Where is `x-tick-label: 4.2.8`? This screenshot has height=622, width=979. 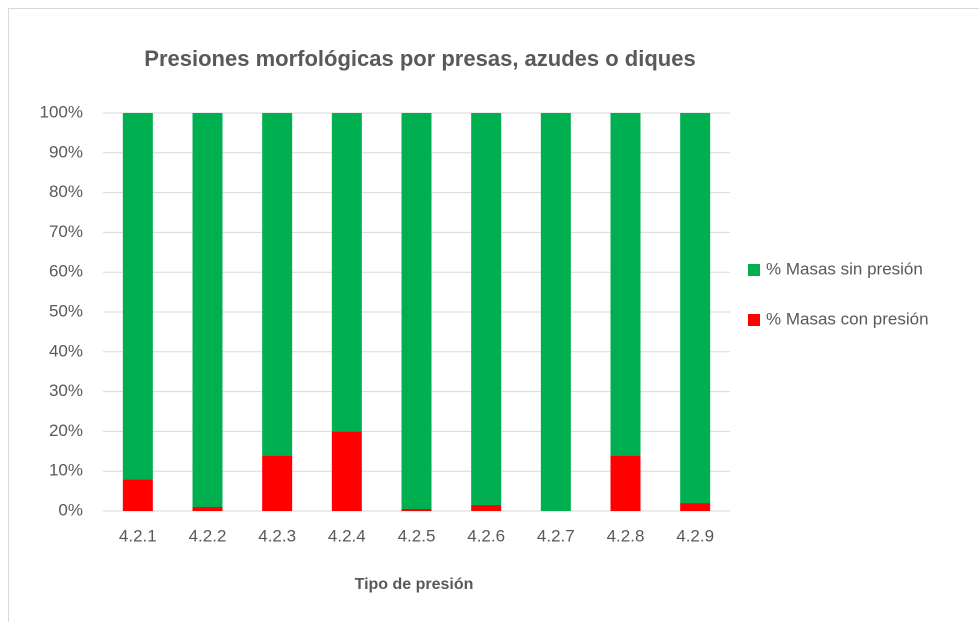 x-tick-label: 4.2.8 is located at coordinates (626, 535).